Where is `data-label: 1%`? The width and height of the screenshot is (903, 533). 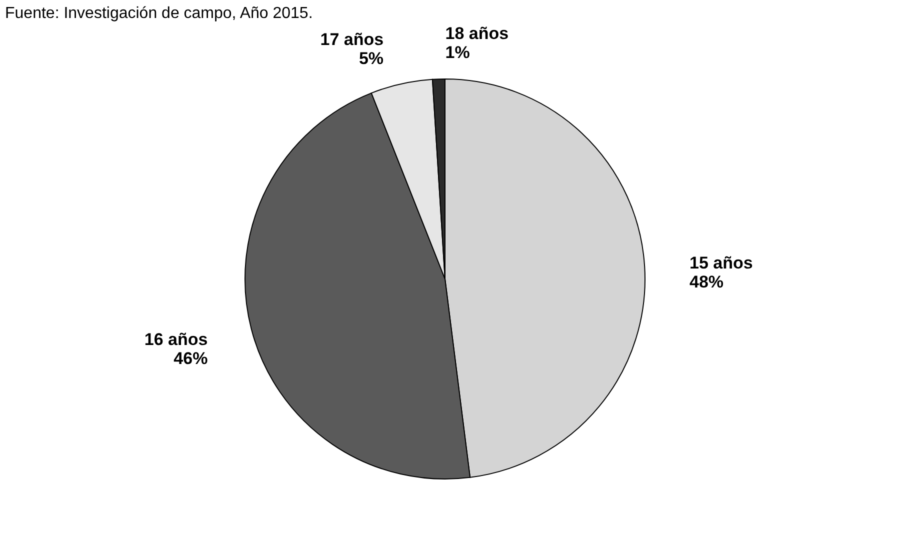 data-label: 1% is located at coordinates (457, 52).